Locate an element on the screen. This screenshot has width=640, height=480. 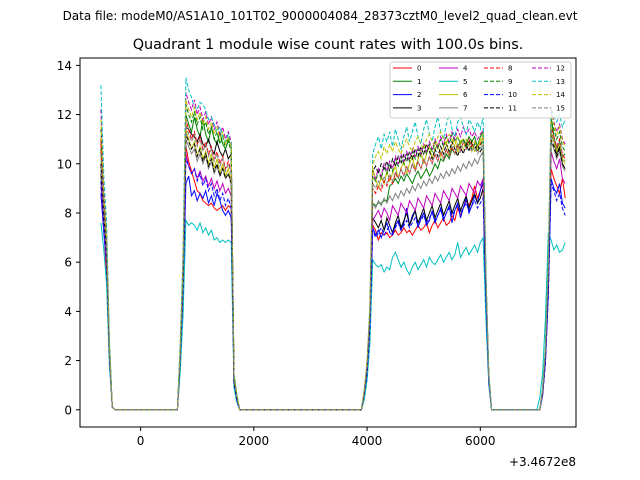
y-tick-label: 12 is located at coordinates (64, 115).